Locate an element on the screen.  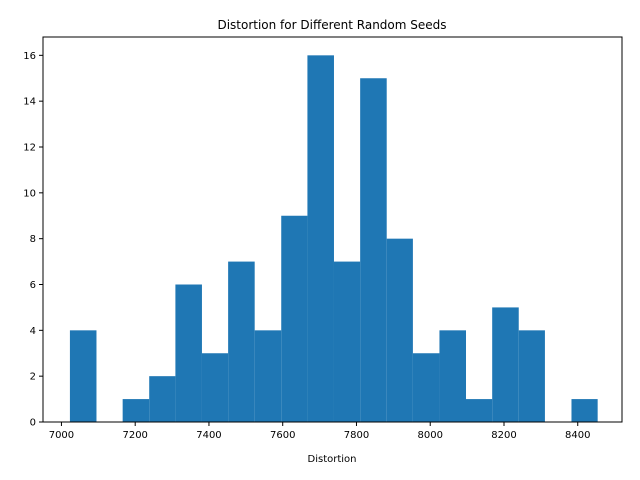
x-tick-label: 8400 is located at coordinates (577, 435).